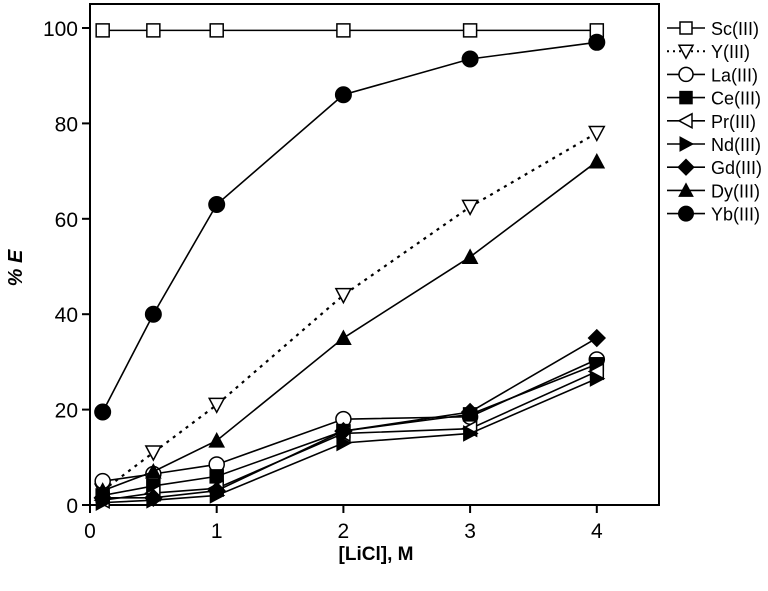  Describe the element at coordinates (72, 506) in the screenshot. I see `y-tick-label: 0` at that location.